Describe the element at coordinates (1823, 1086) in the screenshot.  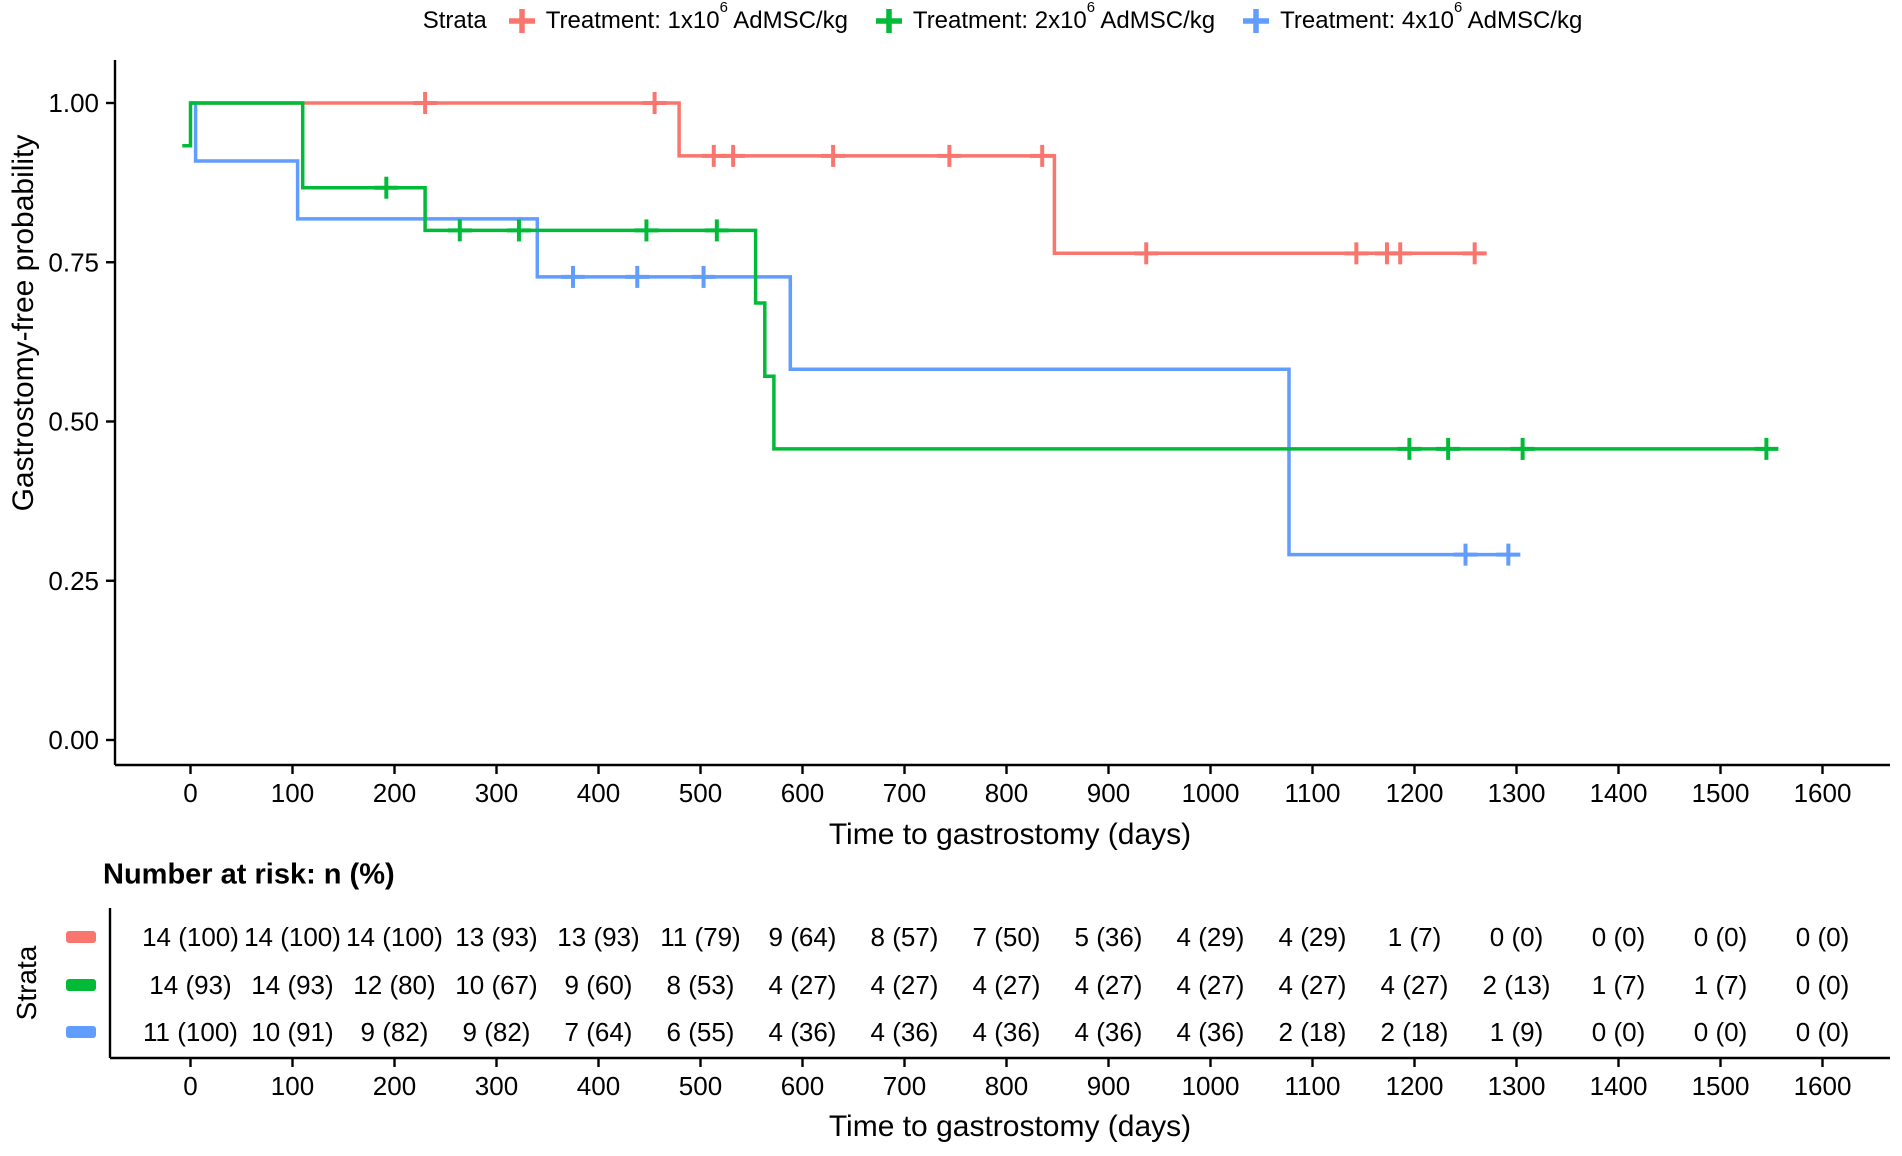
I see `risk-table-x-tick-label: 1600` at that location.